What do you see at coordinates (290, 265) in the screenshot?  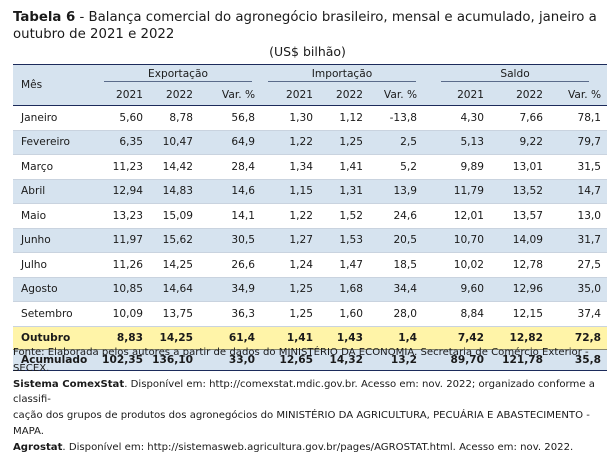 I see `row-value: 1,24` at bounding box center [290, 265].